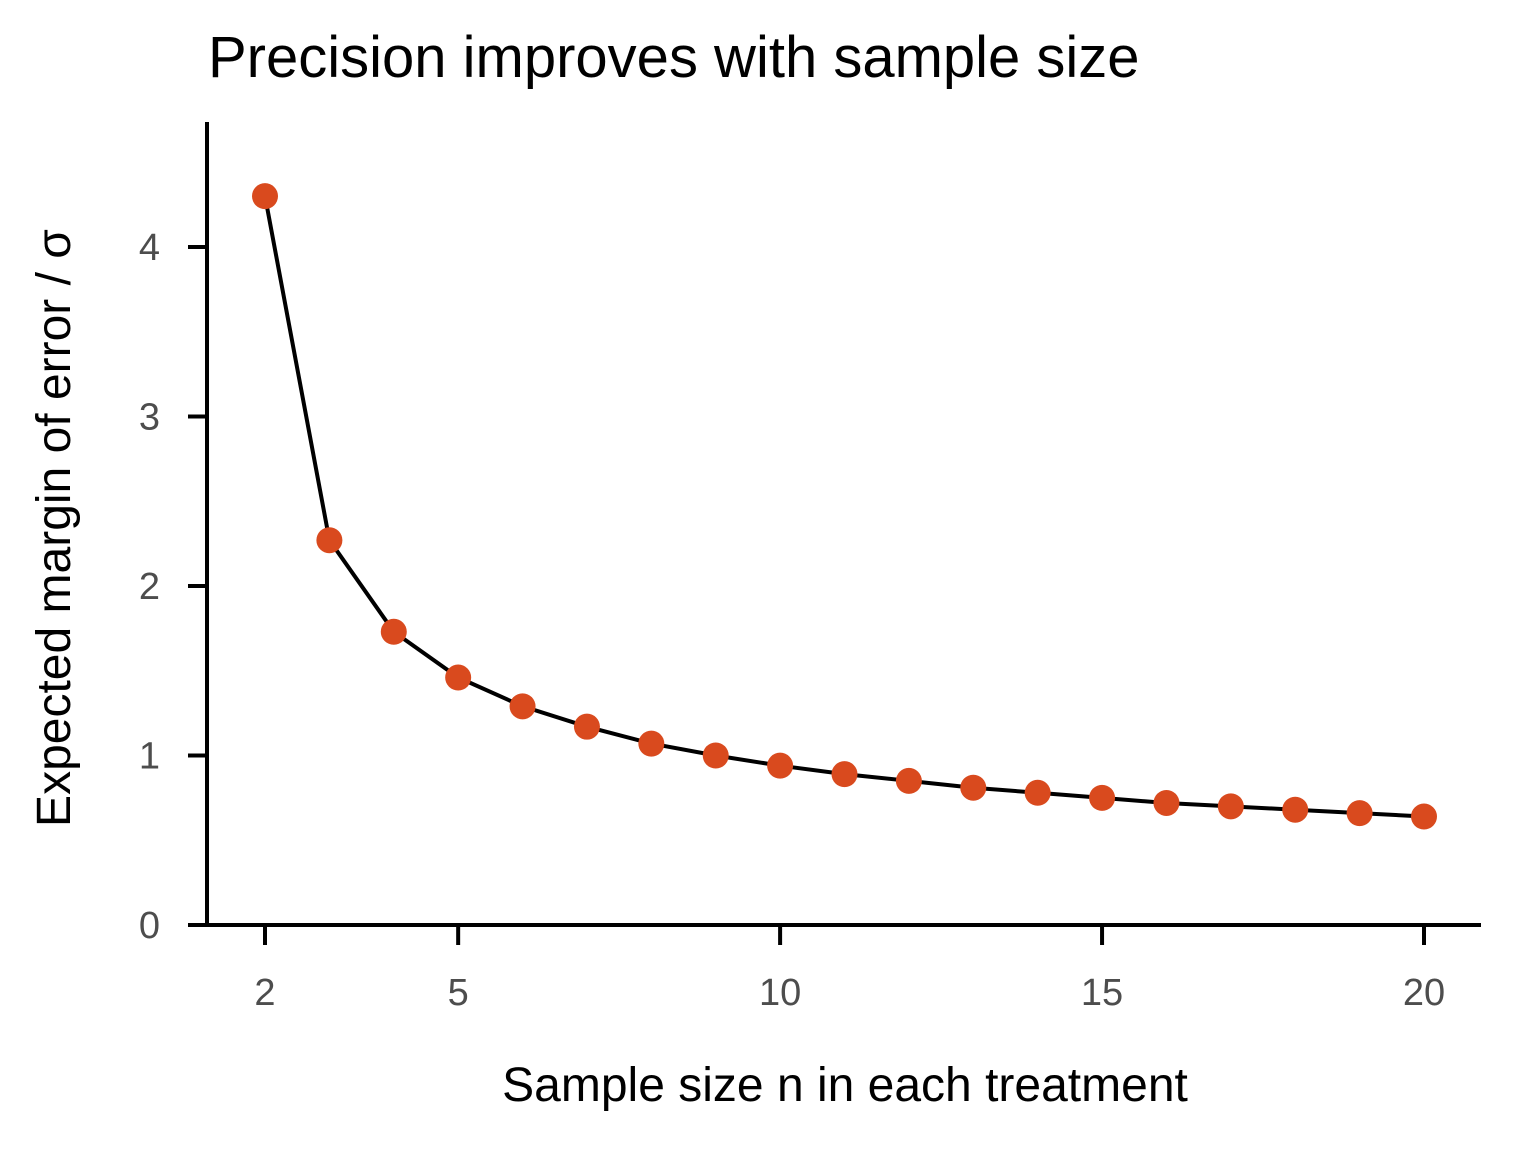 Image resolution: width=1536 pixels, height=1152 pixels. What do you see at coordinates (458, 993) in the screenshot?
I see `x-tick-label: 5` at bounding box center [458, 993].